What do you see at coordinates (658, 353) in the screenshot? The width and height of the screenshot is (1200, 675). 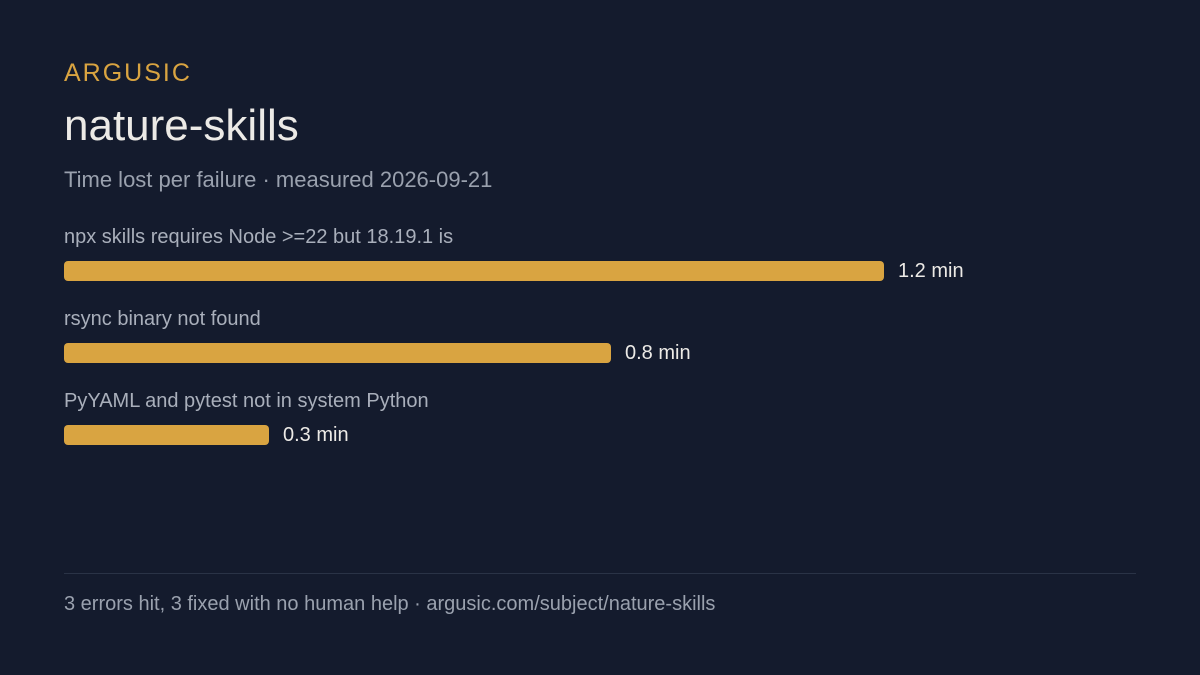 I see `bar-value-label: 0.8 min` at bounding box center [658, 353].